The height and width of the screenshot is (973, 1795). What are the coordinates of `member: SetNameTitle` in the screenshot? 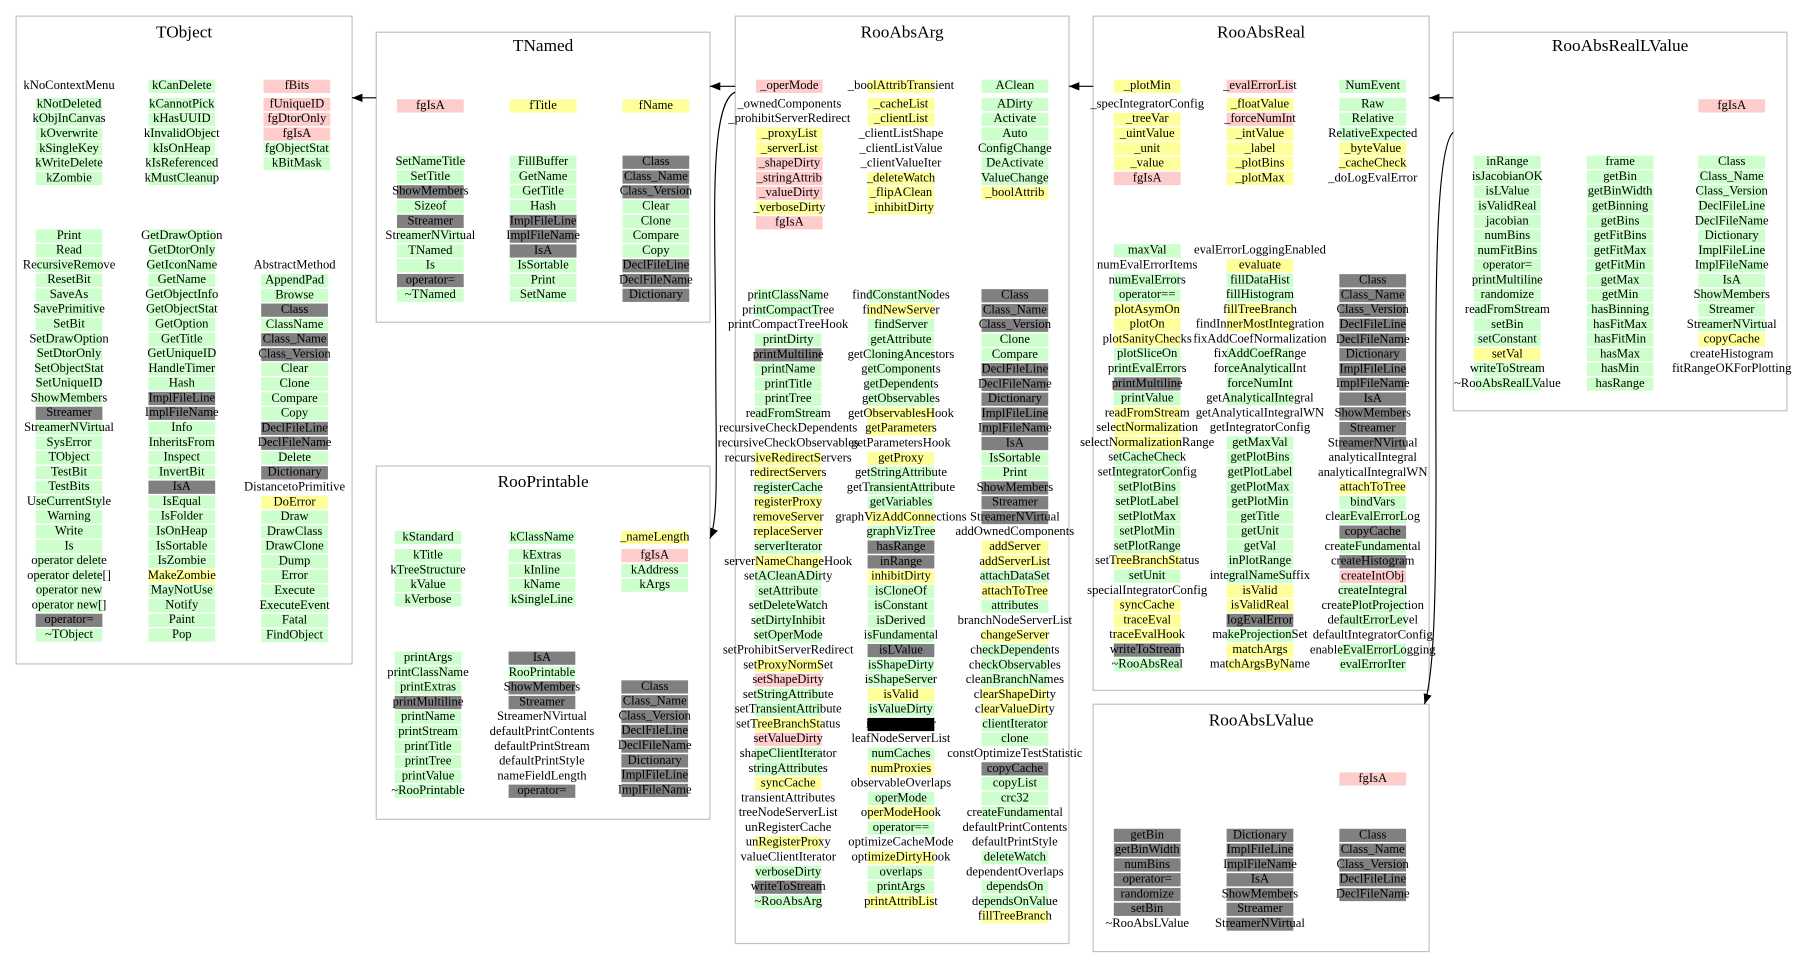 It's located at (430, 161).